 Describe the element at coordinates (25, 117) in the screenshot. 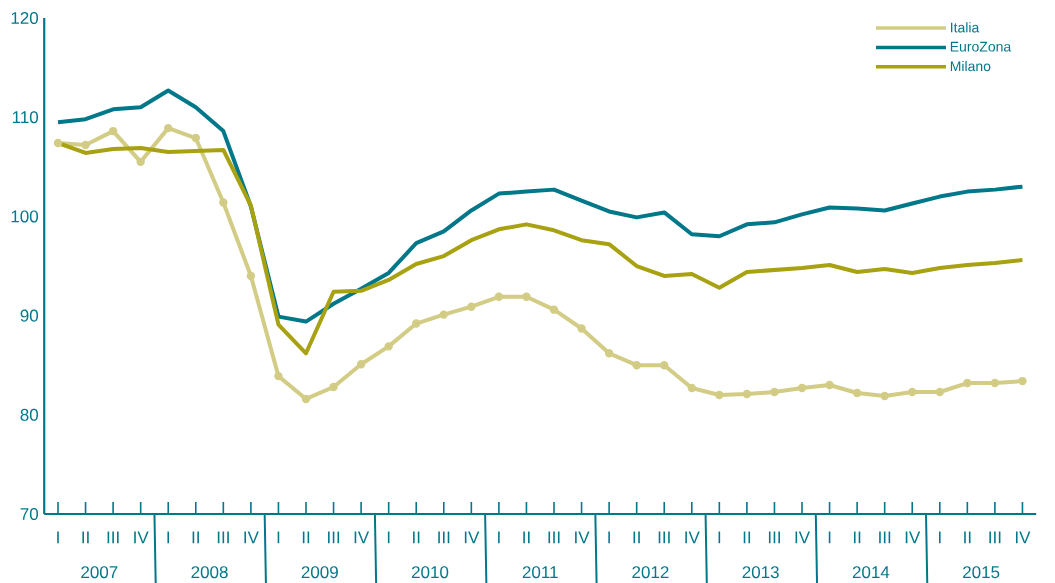

I see `y-tick-label: 110` at that location.